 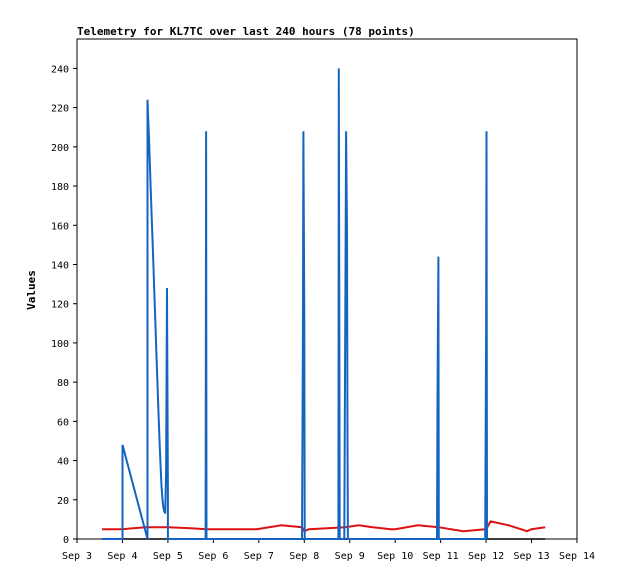 What do you see at coordinates (577, 556) in the screenshot?
I see `x-tick-label: Sep 14` at bounding box center [577, 556].